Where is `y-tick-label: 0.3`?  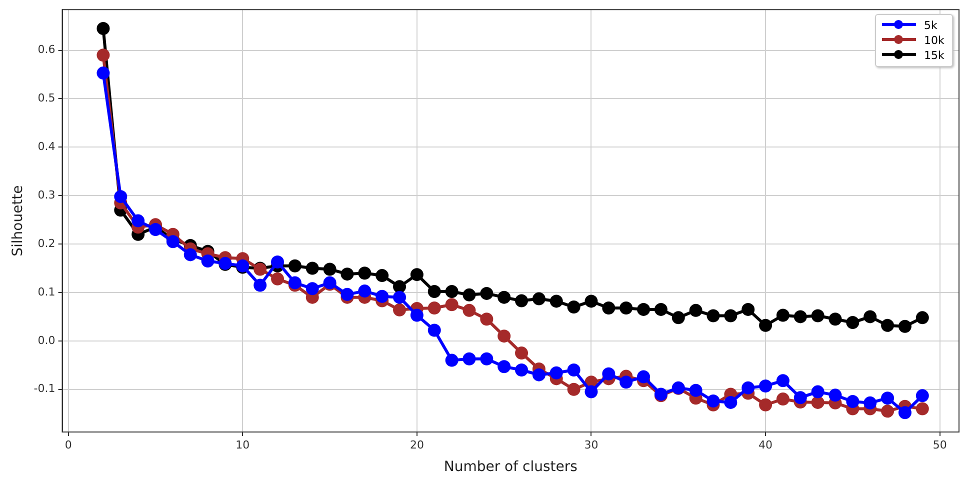
y-tick-label: 0.3 is located at coordinates (47, 195).